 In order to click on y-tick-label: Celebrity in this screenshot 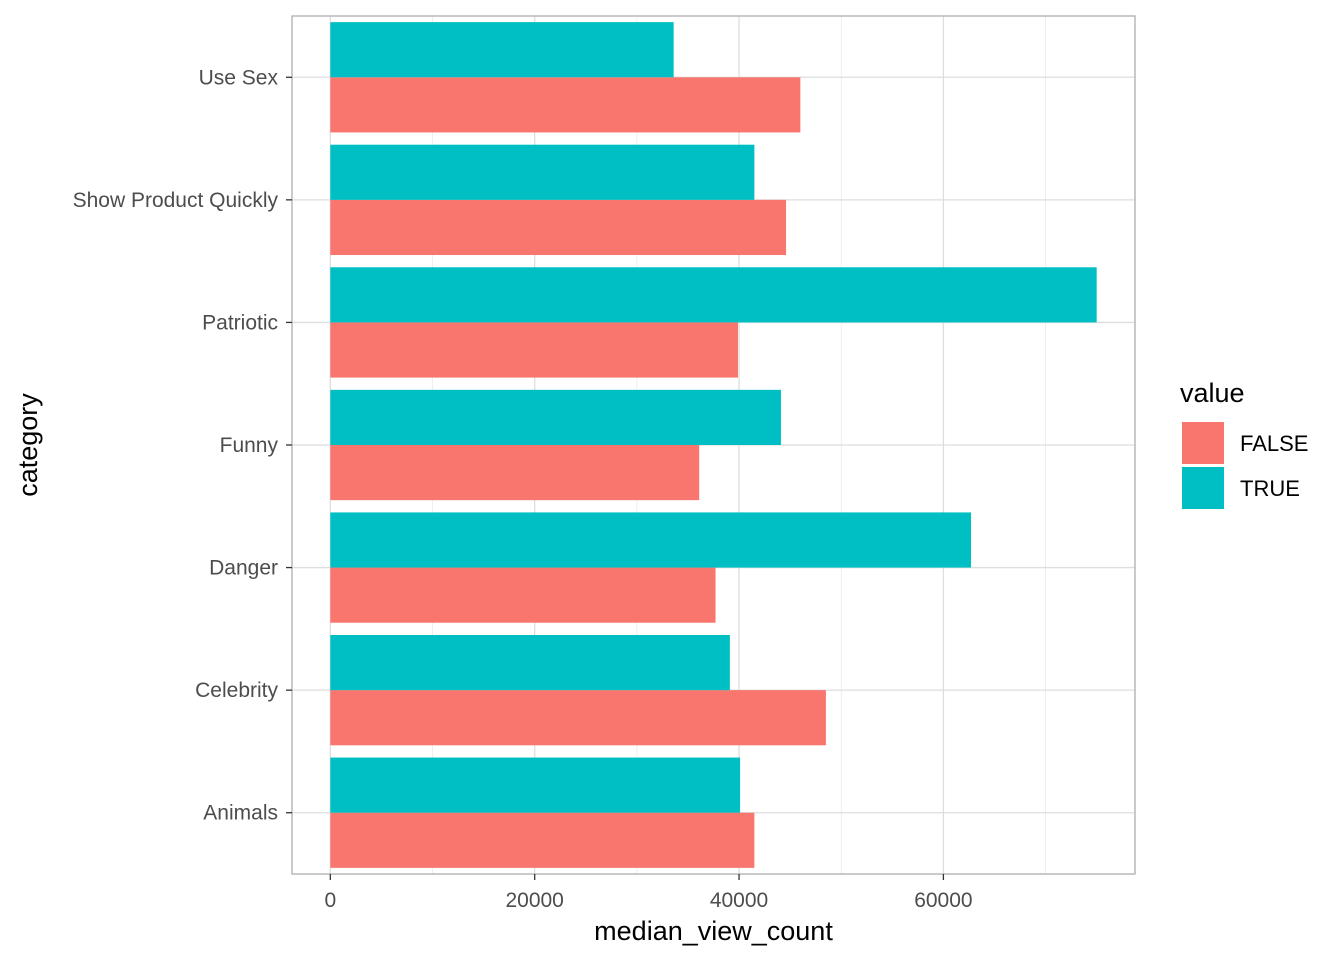, I will do `click(236, 690)`.